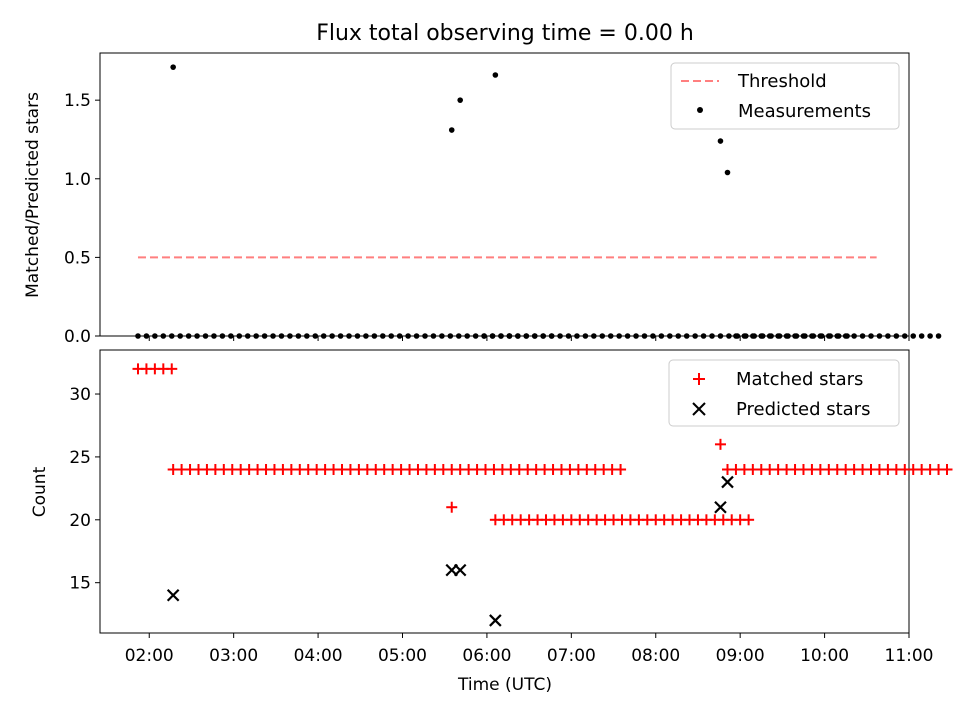  I want to click on top-y-tick-label: 0.5, so click(77, 258).